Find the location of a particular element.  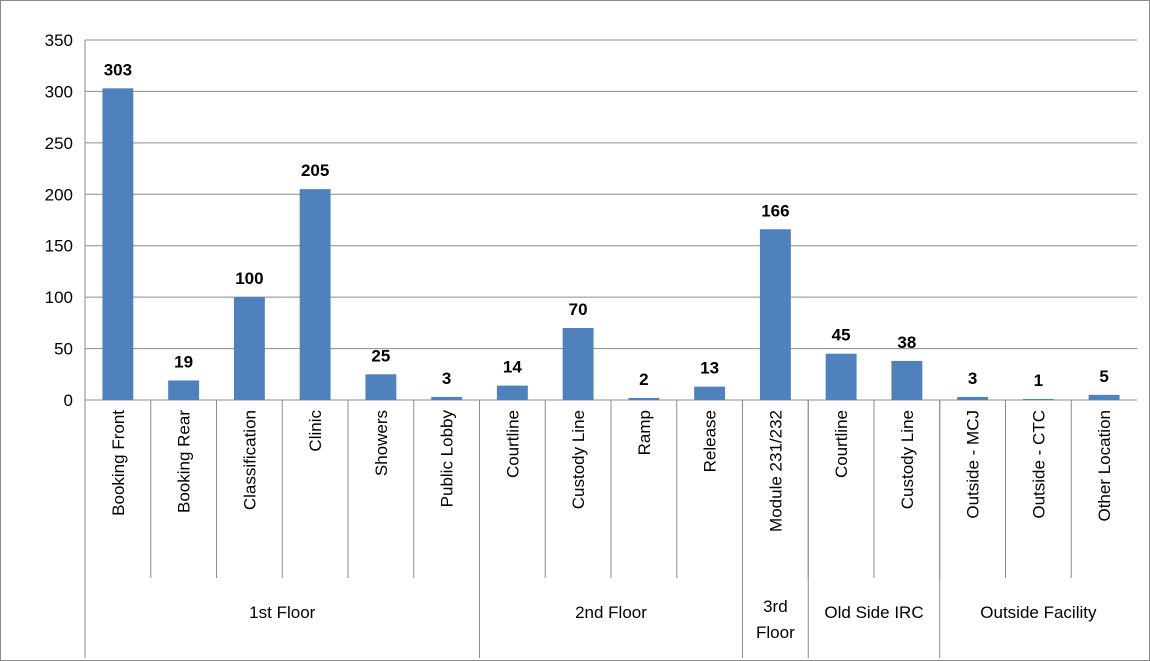

group-label: 2nd Floor is located at coordinates (611, 612).